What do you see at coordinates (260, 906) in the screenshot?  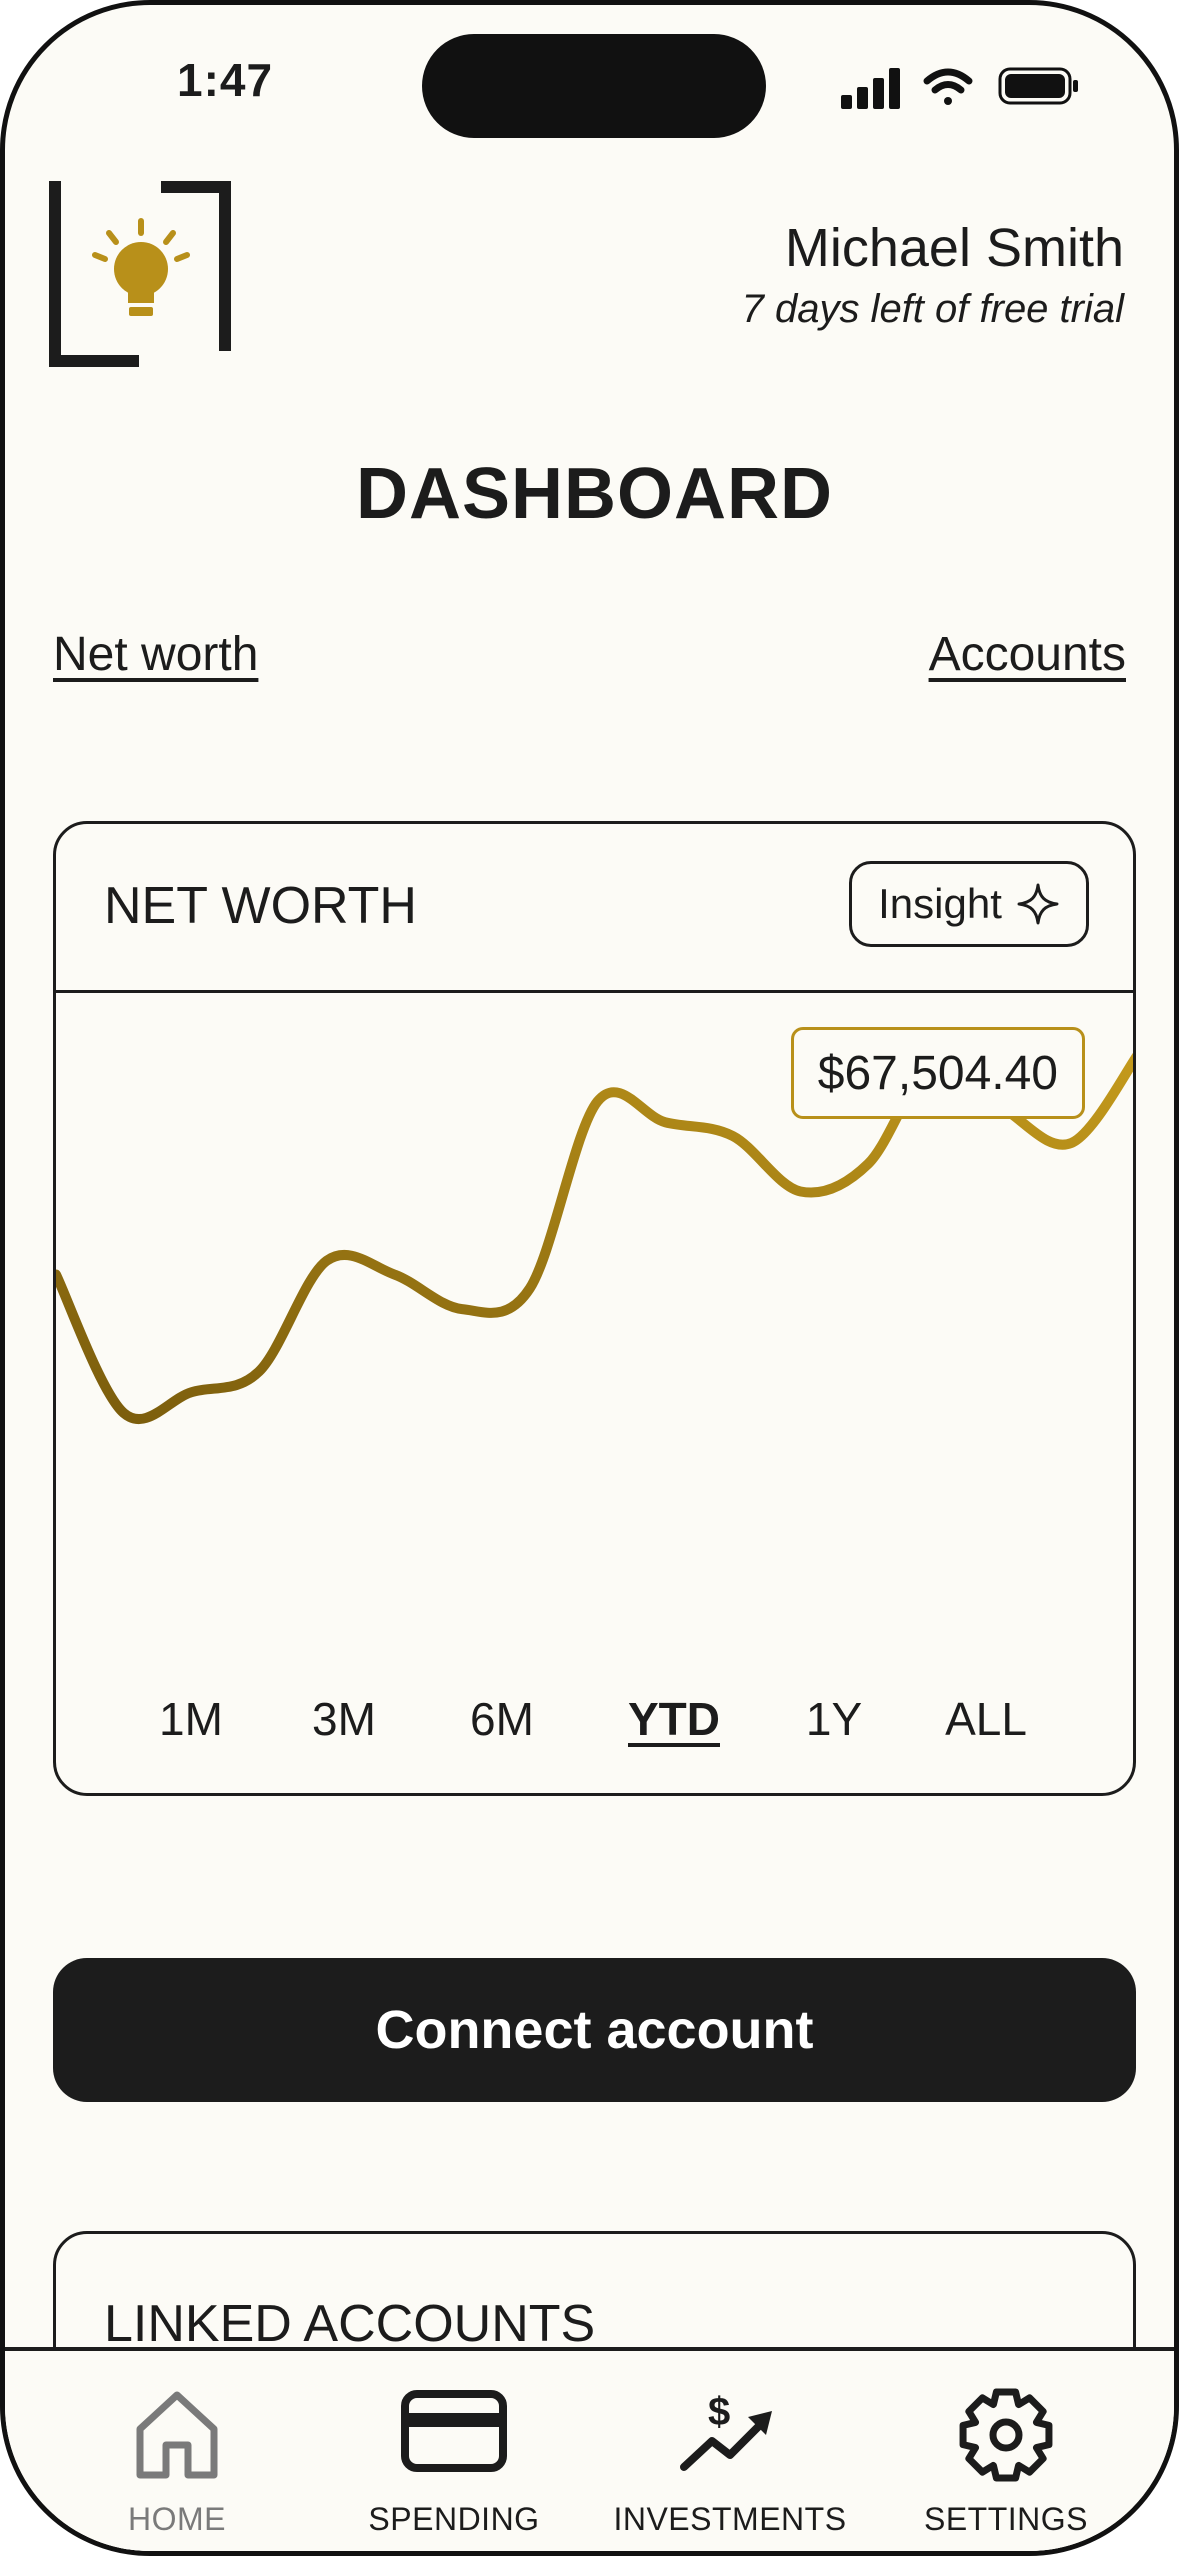 I see `net-worth-card-title: NET WORTH` at bounding box center [260, 906].